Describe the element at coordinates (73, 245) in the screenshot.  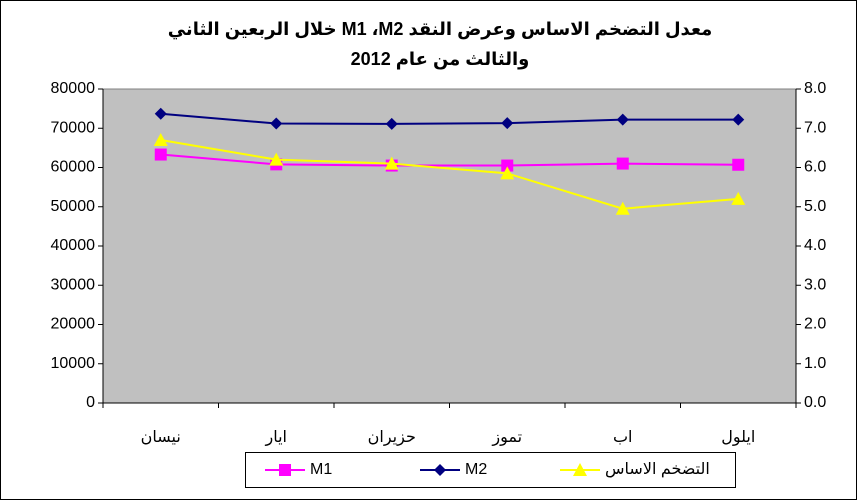
I see `y-tick-label: 40000` at that location.